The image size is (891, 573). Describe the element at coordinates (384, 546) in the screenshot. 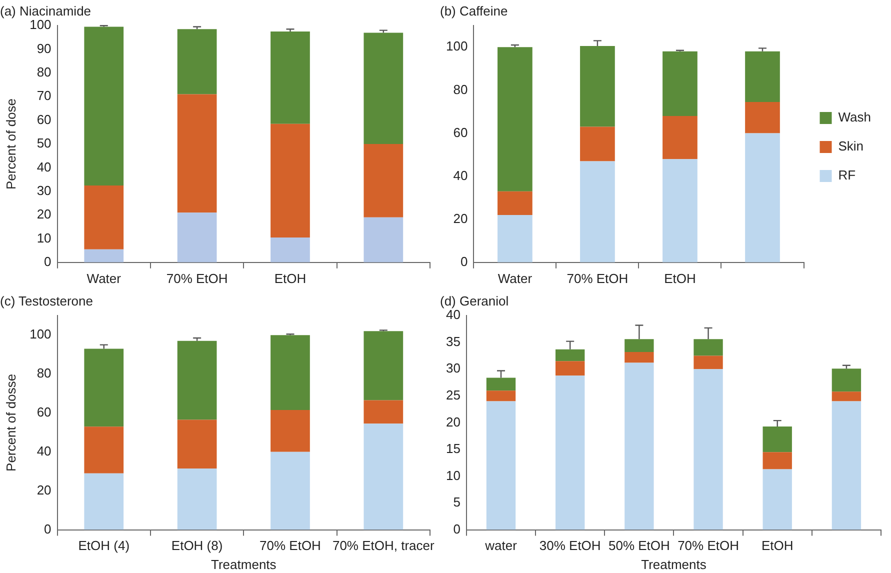

I see `x-tick-label: 70% EtOH, tracer` at that location.